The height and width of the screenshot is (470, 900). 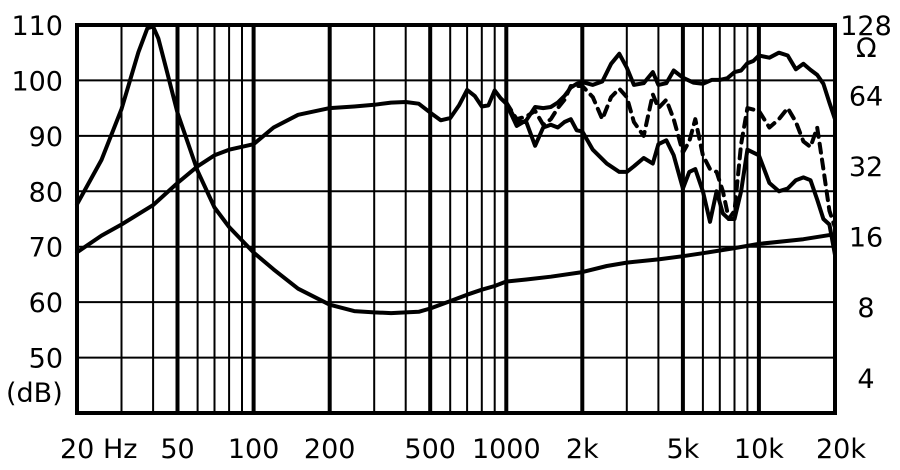 What do you see at coordinates (866, 97) in the screenshot?
I see `y2-tick-label: 64` at bounding box center [866, 97].